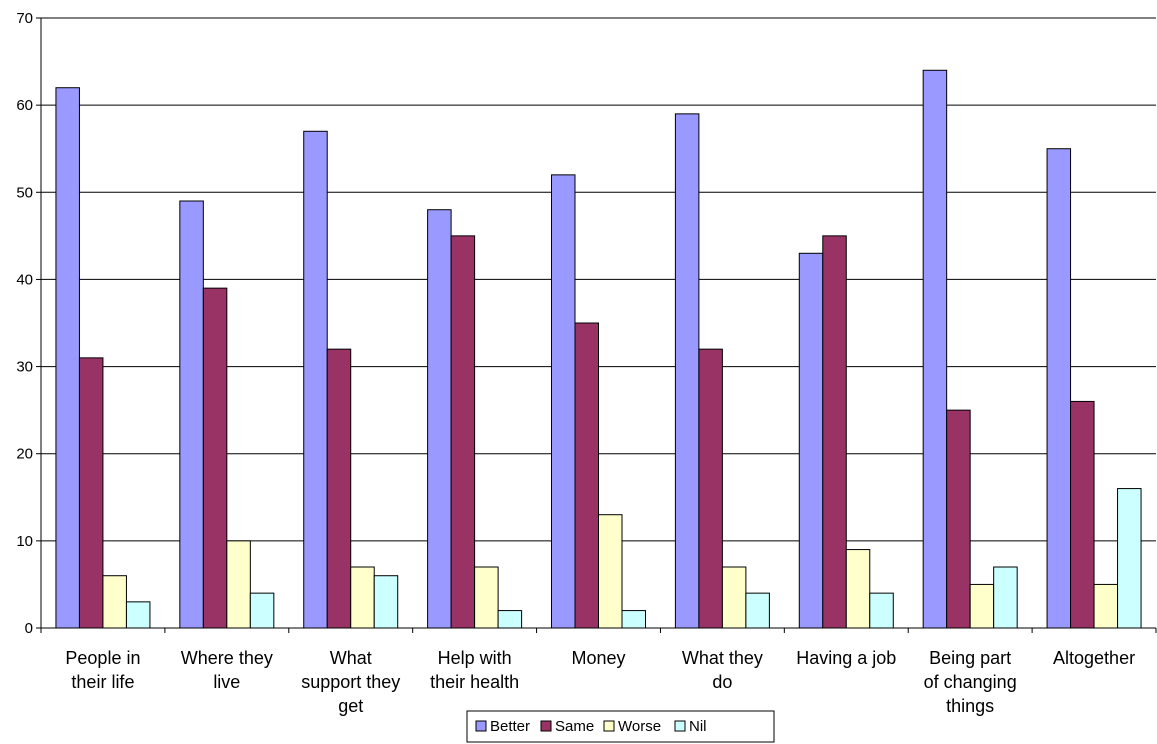  Describe the element at coordinates (639, 726) in the screenshot. I see `legend-label-worse: Worse` at that location.